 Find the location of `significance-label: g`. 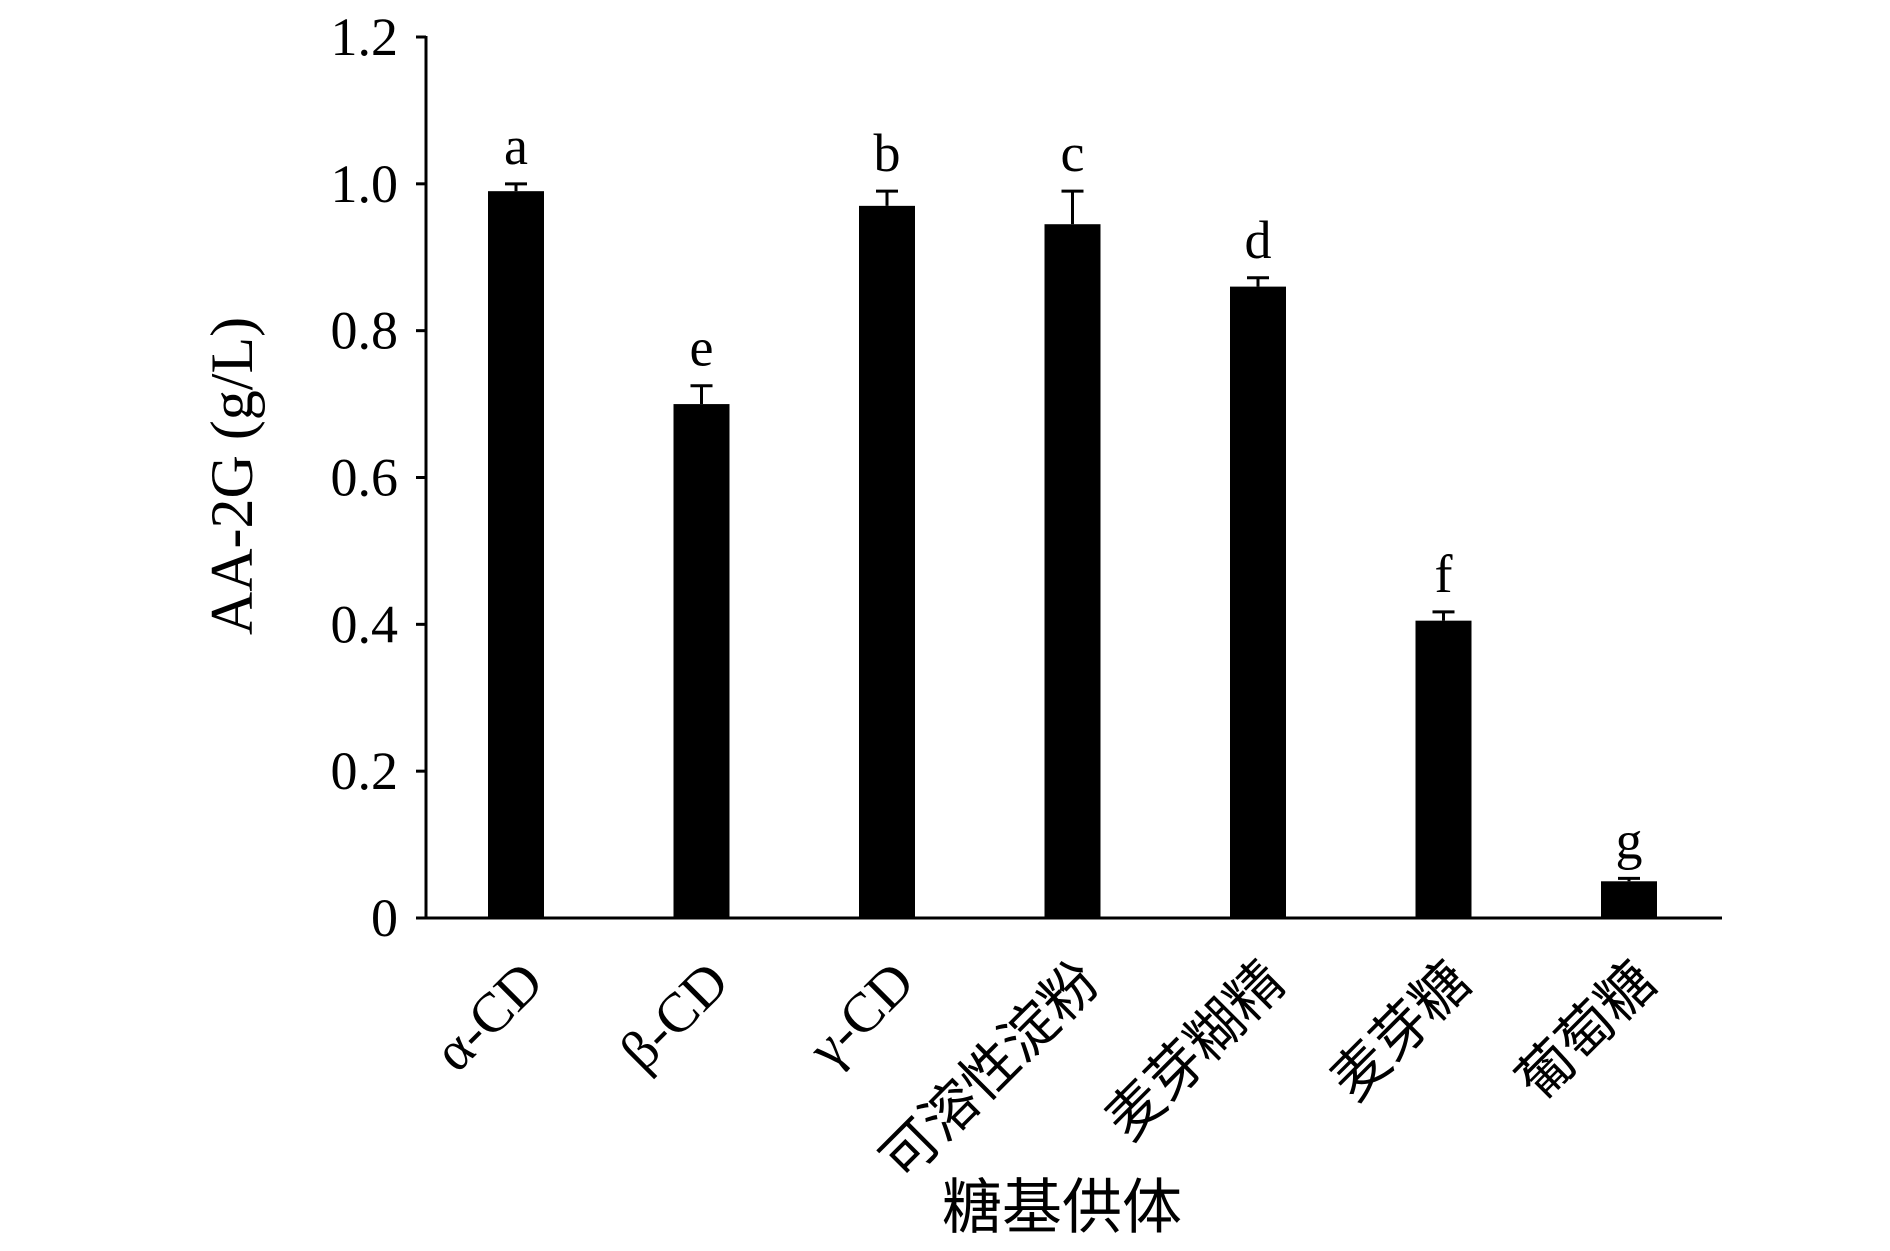

significance-label: g is located at coordinates (1629, 840).